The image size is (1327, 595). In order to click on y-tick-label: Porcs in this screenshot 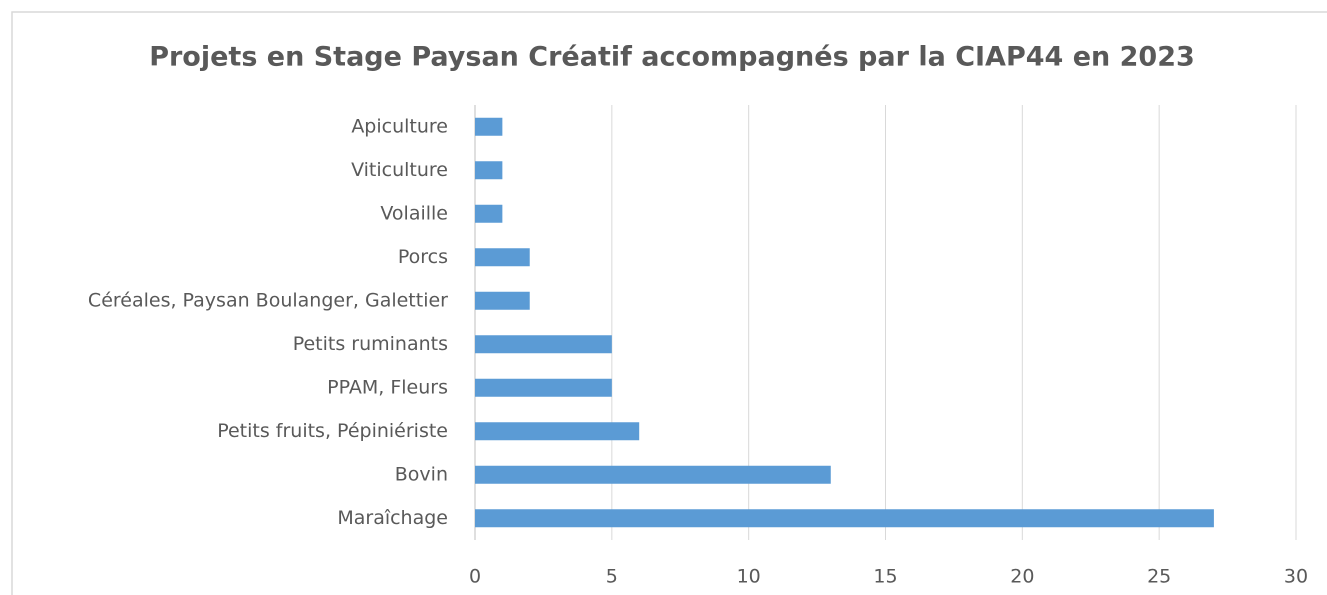, I will do `click(423, 257)`.